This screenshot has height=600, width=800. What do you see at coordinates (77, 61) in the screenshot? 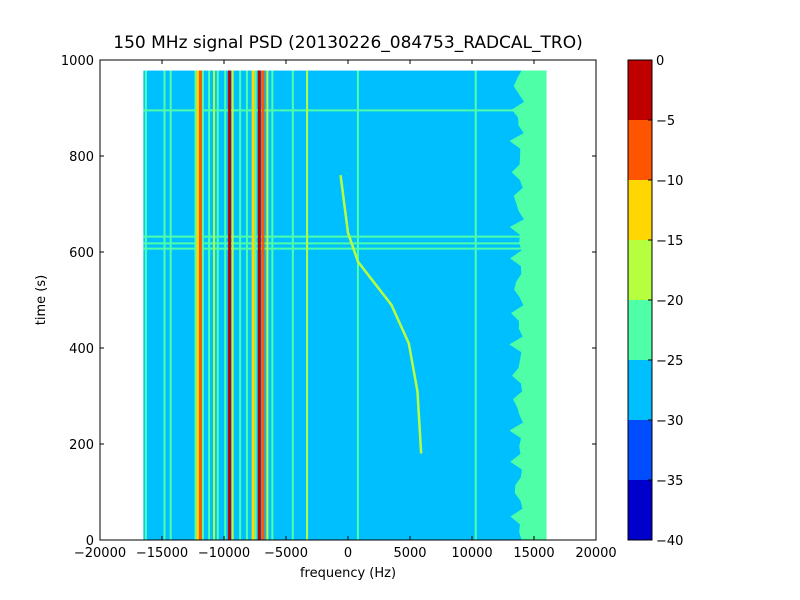
I see `y-tick-label: 1000` at bounding box center [77, 61].